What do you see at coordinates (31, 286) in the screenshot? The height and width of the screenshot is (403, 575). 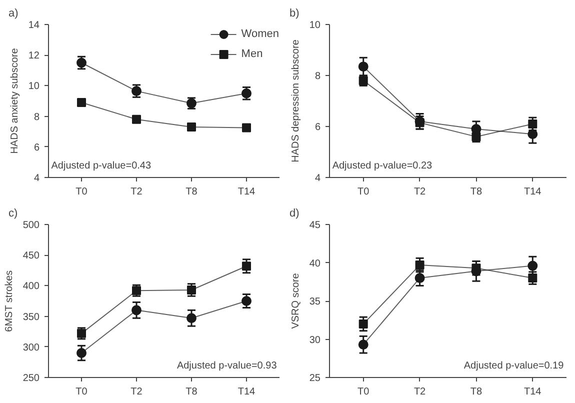 I see `y-tick-label: 400` at bounding box center [31, 286].